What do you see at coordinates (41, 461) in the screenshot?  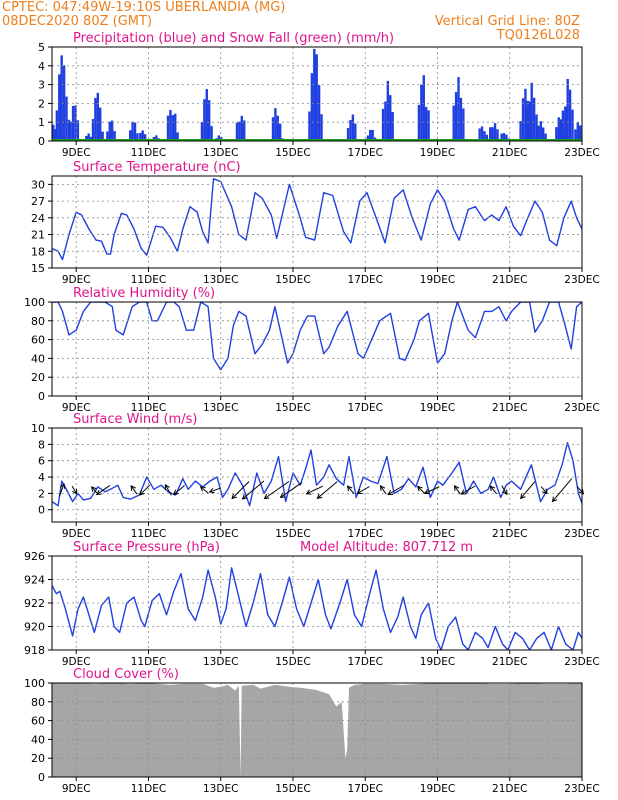 I see `ytick-label: 6` at bounding box center [41, 461].